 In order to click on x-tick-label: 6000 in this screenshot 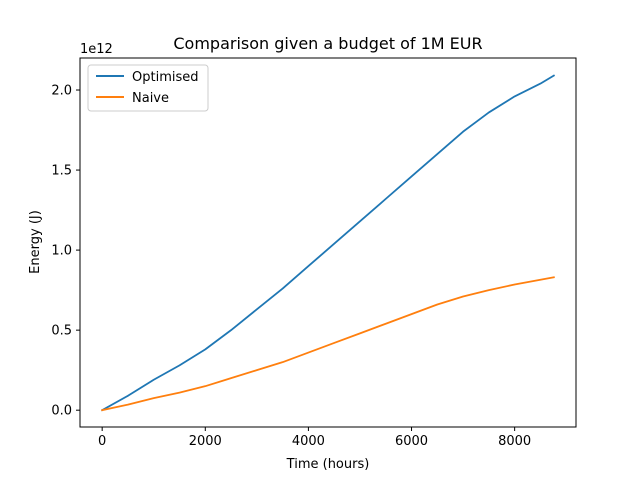, I will do `click(411, 441)`.